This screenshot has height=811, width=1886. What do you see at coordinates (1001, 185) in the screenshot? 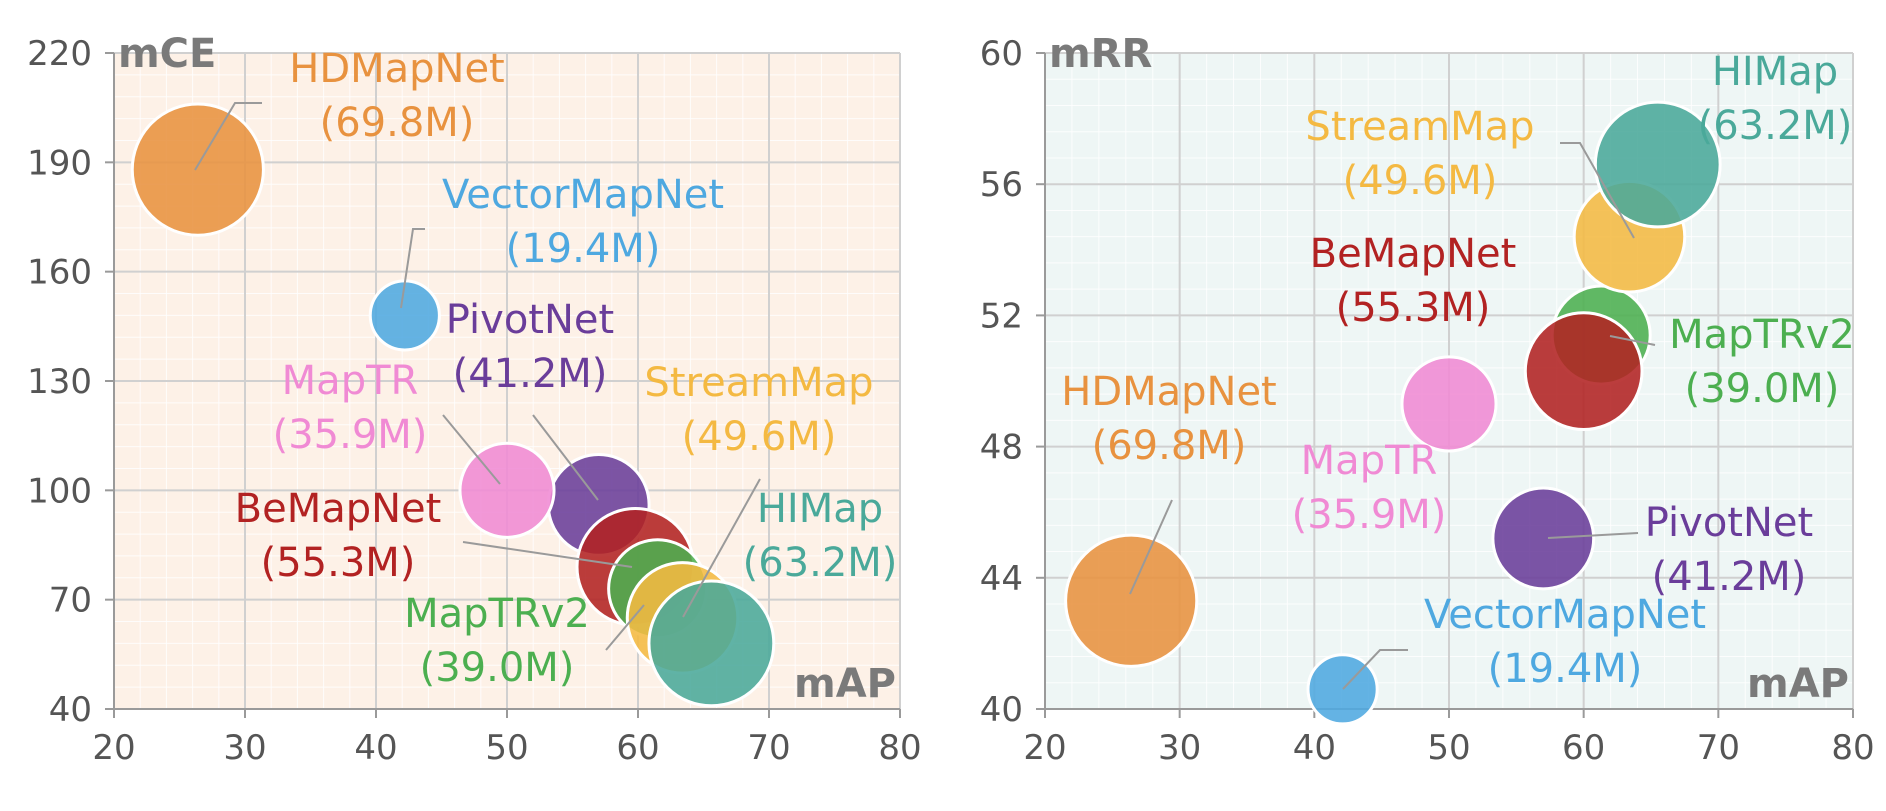
I see `y-tick-label: 56` at bounding box center [1001, 185].